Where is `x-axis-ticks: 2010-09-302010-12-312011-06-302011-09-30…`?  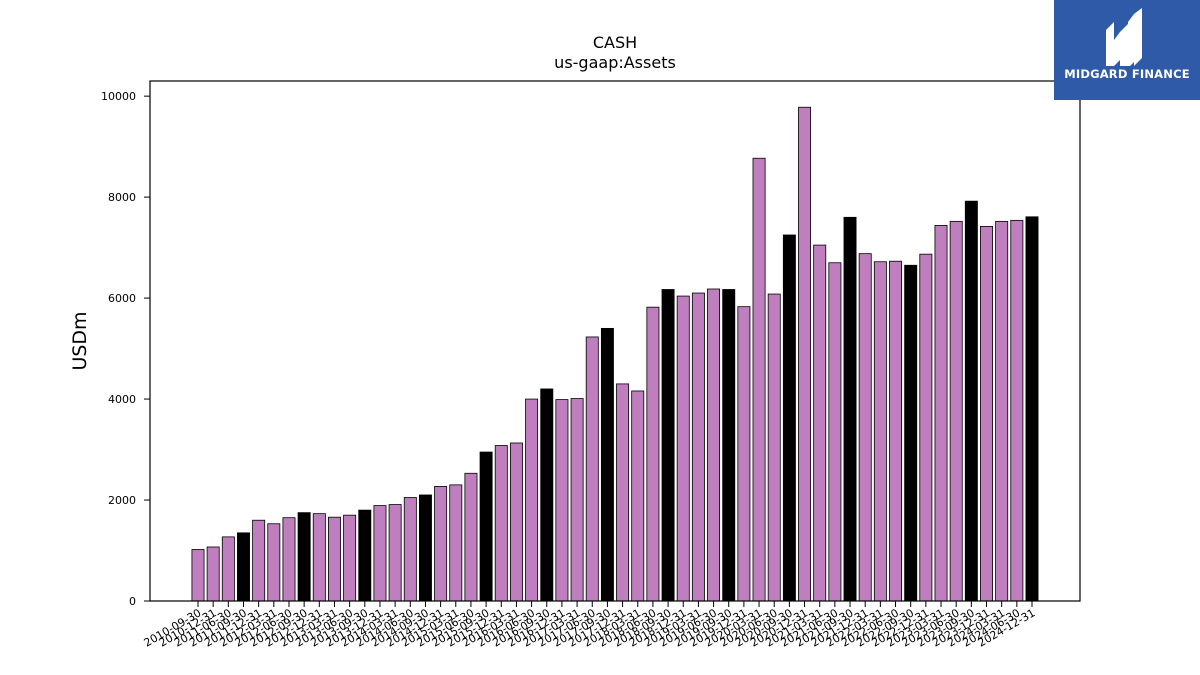 x-axis-ticks: 2010-09-302010-12-312011-06-302011-09-30… is located at coordinates (590, 625).